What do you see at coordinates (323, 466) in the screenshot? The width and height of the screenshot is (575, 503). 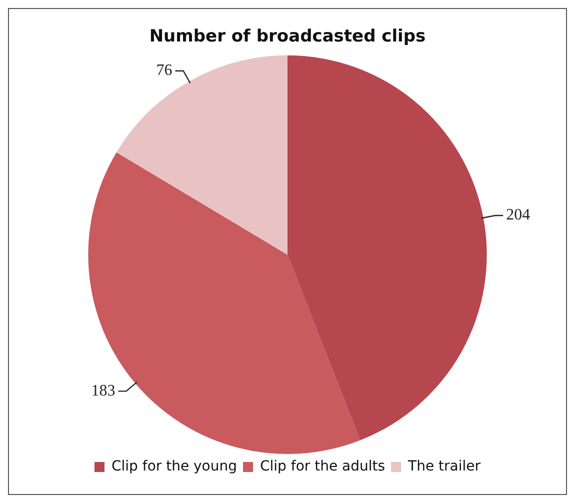 I see `legend-label: Clip for the adults` at bounding box center [323, 466].